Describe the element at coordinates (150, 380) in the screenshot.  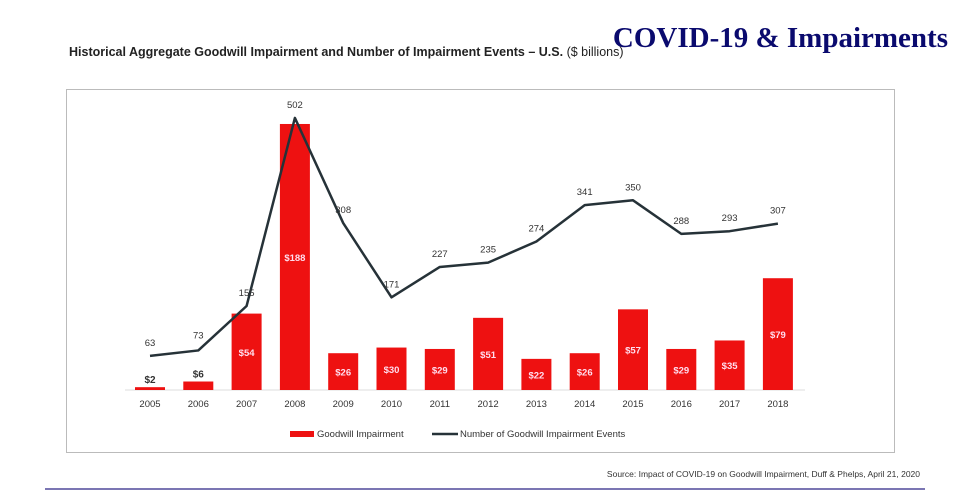
I see `bar-label-2005: $2` at that location.